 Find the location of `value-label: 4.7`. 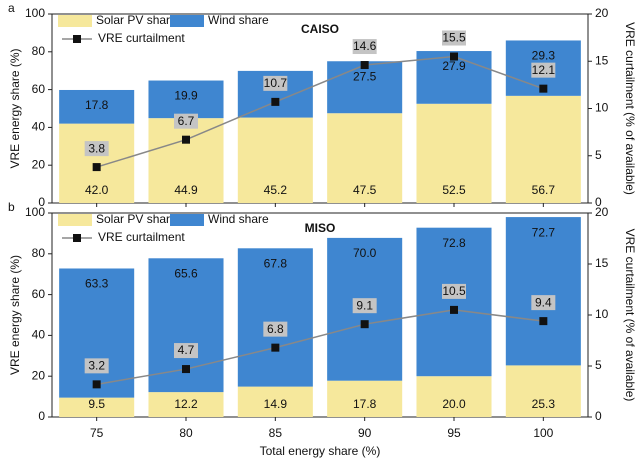

value-label: 4.7 is located at coordinates (186, 350).